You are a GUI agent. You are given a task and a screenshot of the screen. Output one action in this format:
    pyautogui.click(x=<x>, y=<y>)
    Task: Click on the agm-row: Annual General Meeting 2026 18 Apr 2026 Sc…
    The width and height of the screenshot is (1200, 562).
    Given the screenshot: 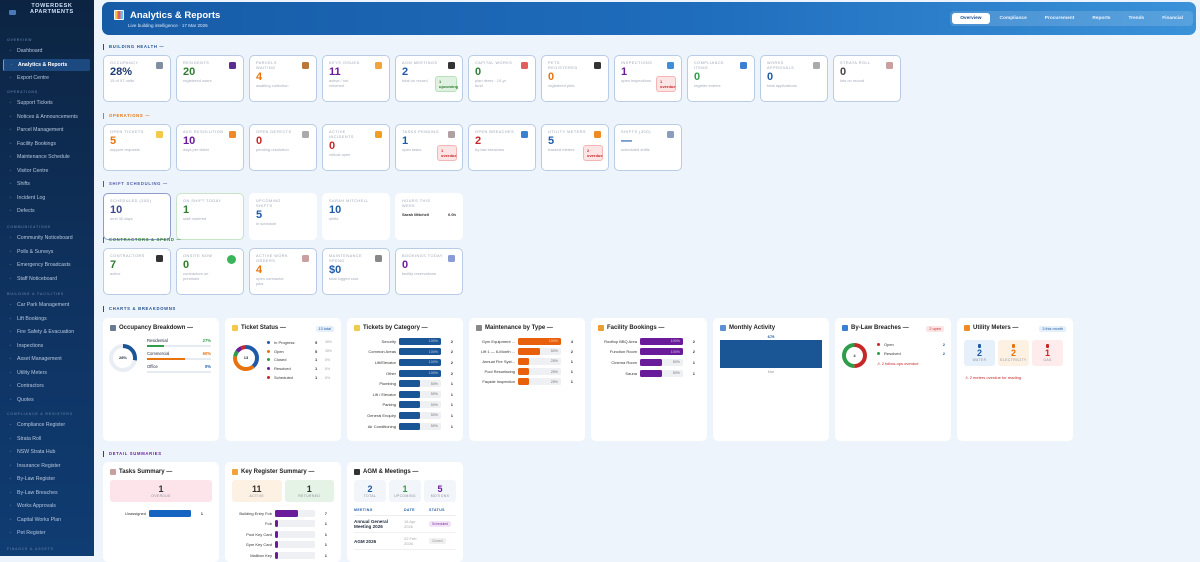 What is the action you would take?
    pyautogui.click(x=405, y=524)
    